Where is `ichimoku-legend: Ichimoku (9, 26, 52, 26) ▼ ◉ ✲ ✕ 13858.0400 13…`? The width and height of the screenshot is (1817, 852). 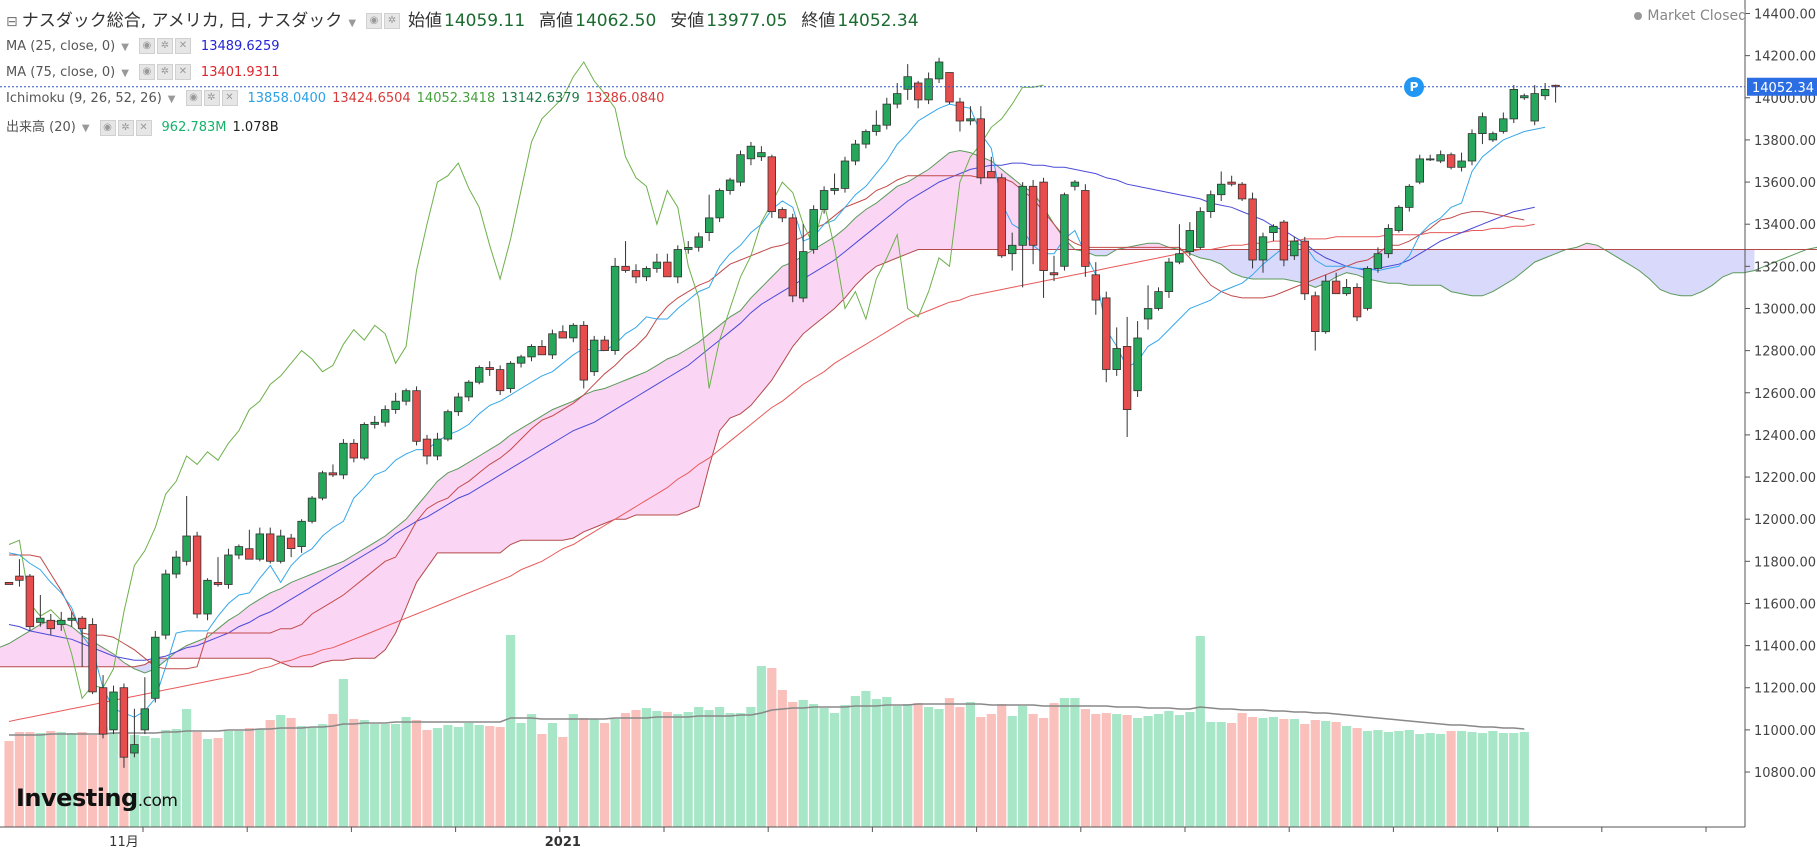
ichimoku-legend: Ichimoku (9, 26, 52, 26) ▼ ◉ ✲ ✕ 13858.0400 13… is located at coordinates (338, 98).